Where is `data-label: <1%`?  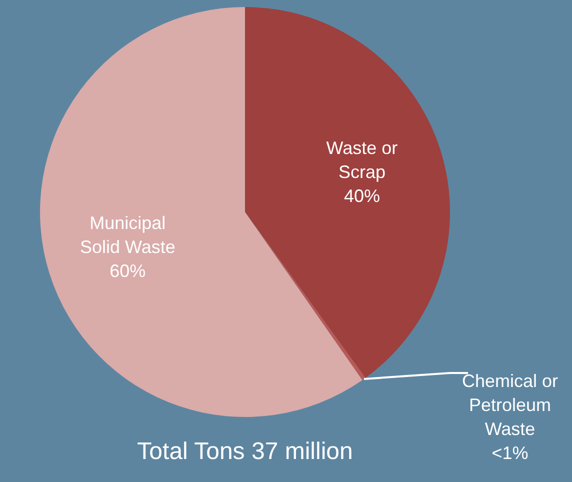 data-label: <1% is located at coordinates (510, 452).